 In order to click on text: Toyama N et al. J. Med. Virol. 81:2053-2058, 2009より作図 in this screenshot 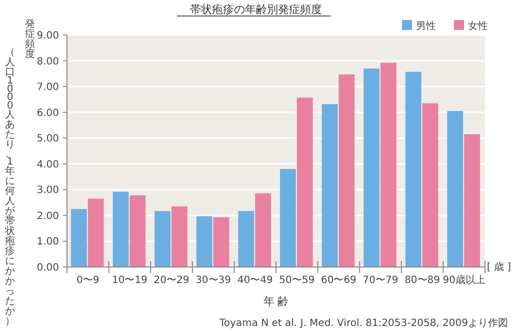, I will do `click(363, 323)`.